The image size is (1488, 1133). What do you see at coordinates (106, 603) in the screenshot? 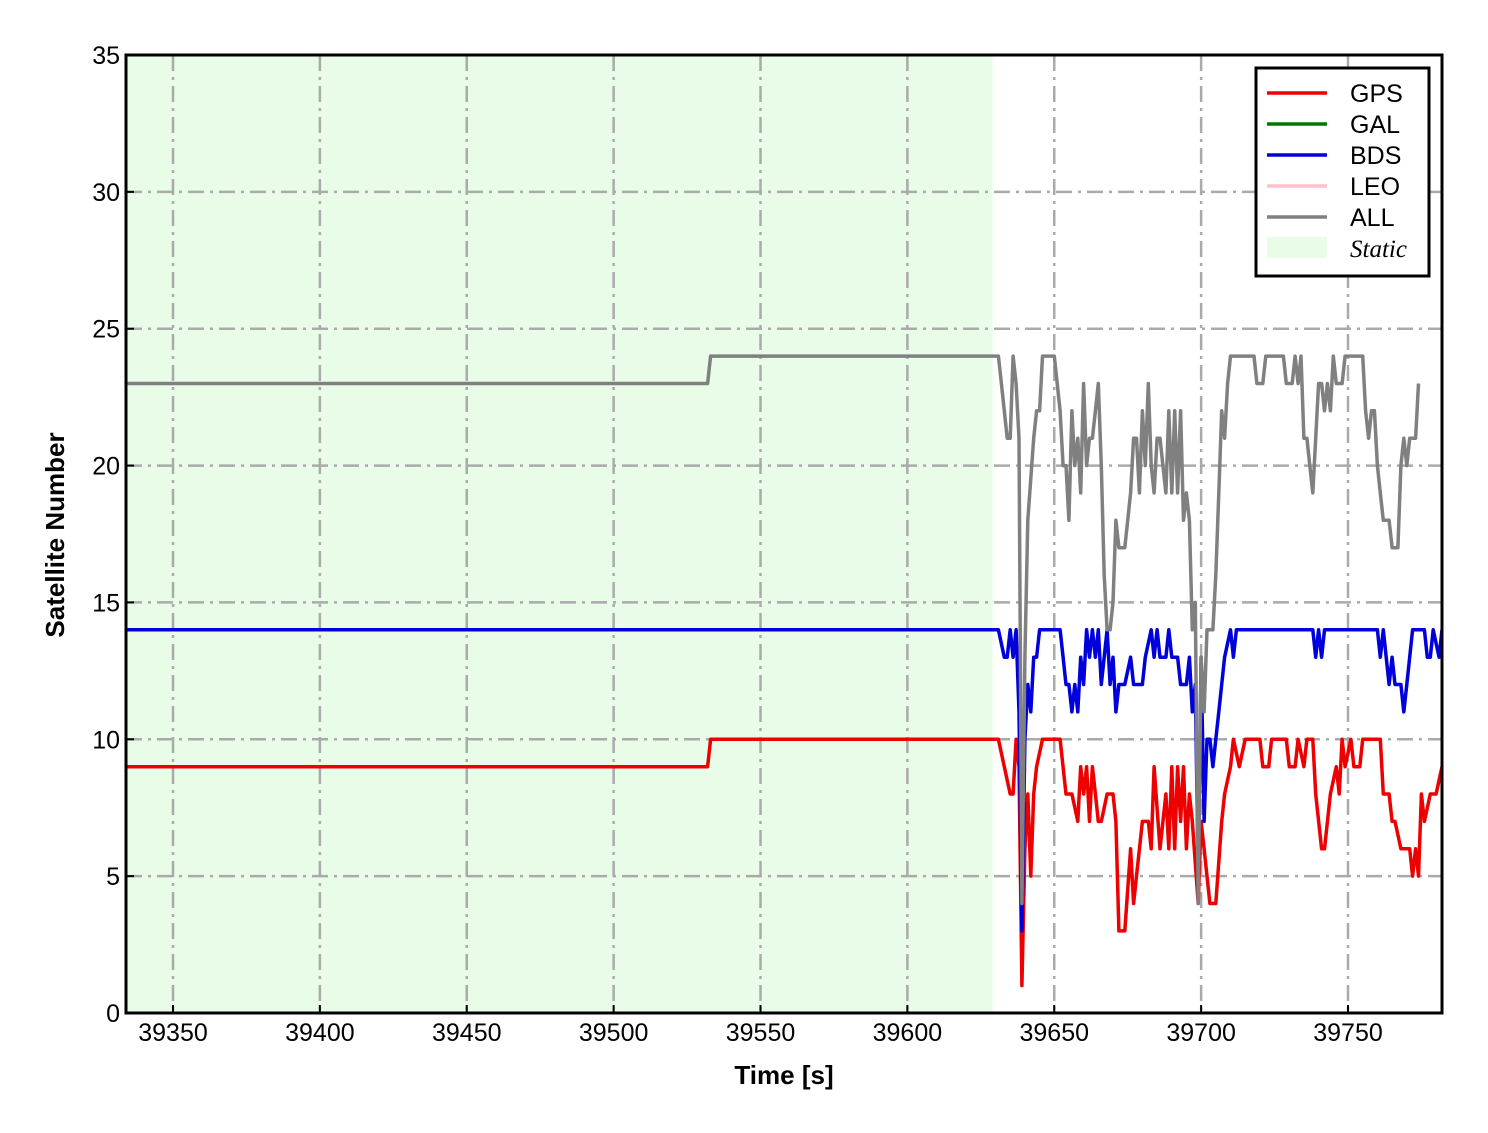
I see `y-tick-label: 15` at bounding box center [106, 603].